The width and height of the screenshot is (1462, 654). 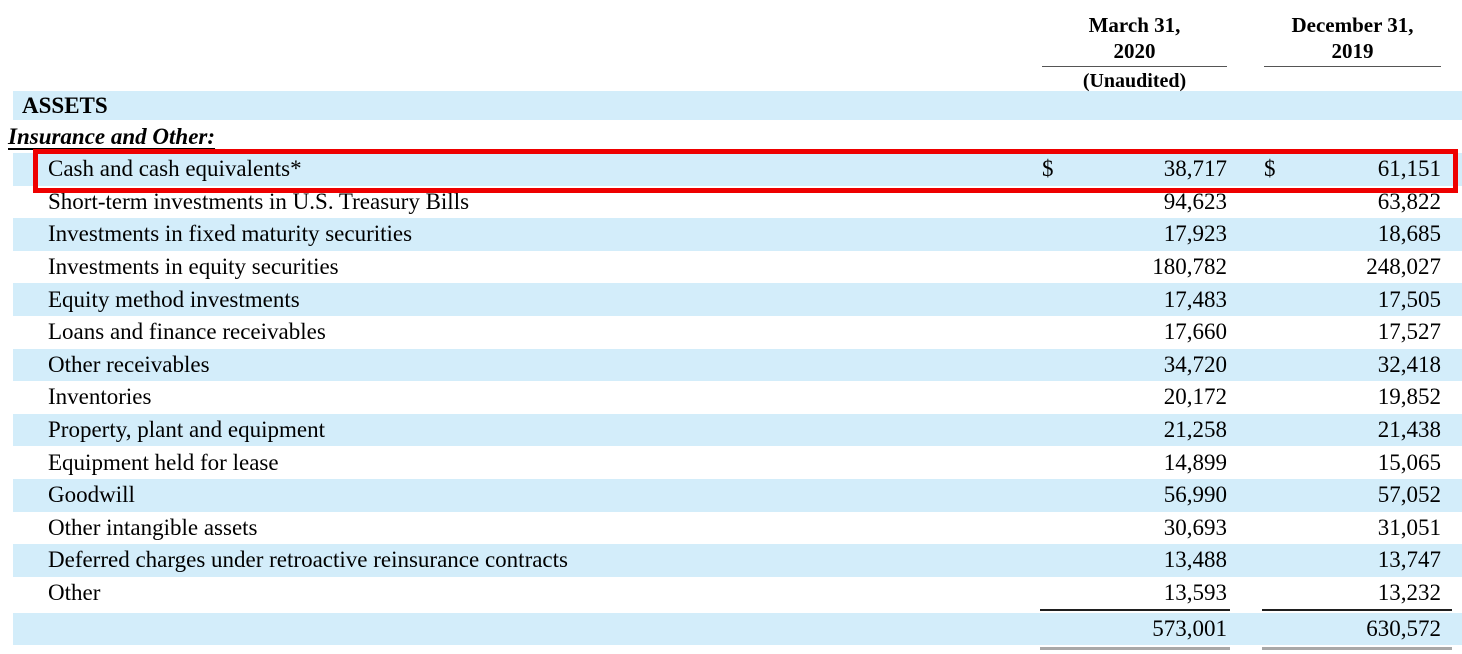 What do you see at coordinates (737, 365) in the screenshot?
I see `table-row: Other receivables 34,720 32,418` at bounding box center [737, 365].